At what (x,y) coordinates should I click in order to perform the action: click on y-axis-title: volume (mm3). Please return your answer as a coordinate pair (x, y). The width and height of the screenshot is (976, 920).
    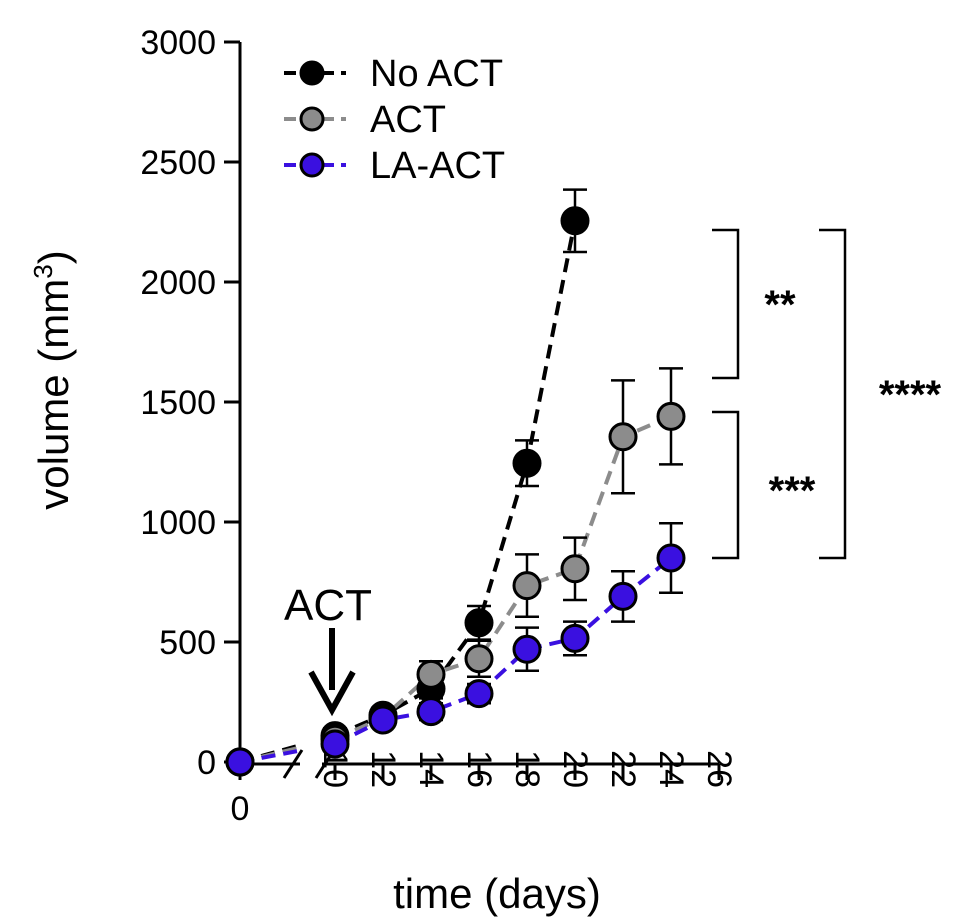
    Looking at the image, I should click on (52, 380).